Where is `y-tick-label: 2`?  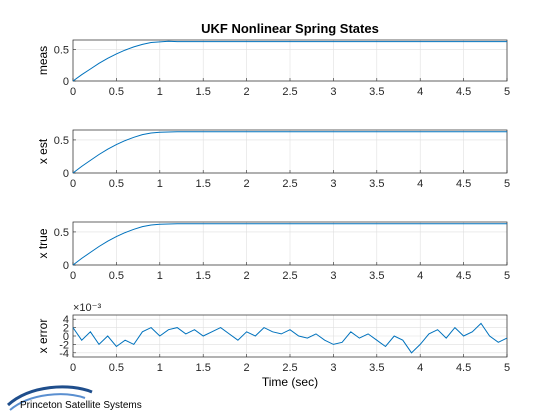 y-tick-label: 2 is located at coordinates (66, 329).